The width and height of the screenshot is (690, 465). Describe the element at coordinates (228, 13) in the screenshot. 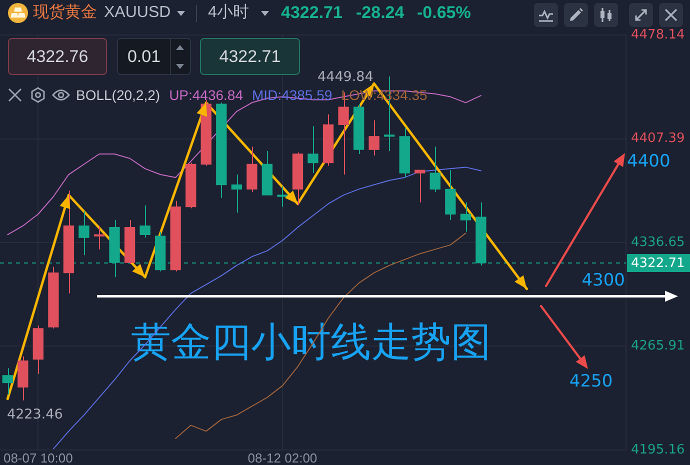

I see `text: 4小时` at that location.